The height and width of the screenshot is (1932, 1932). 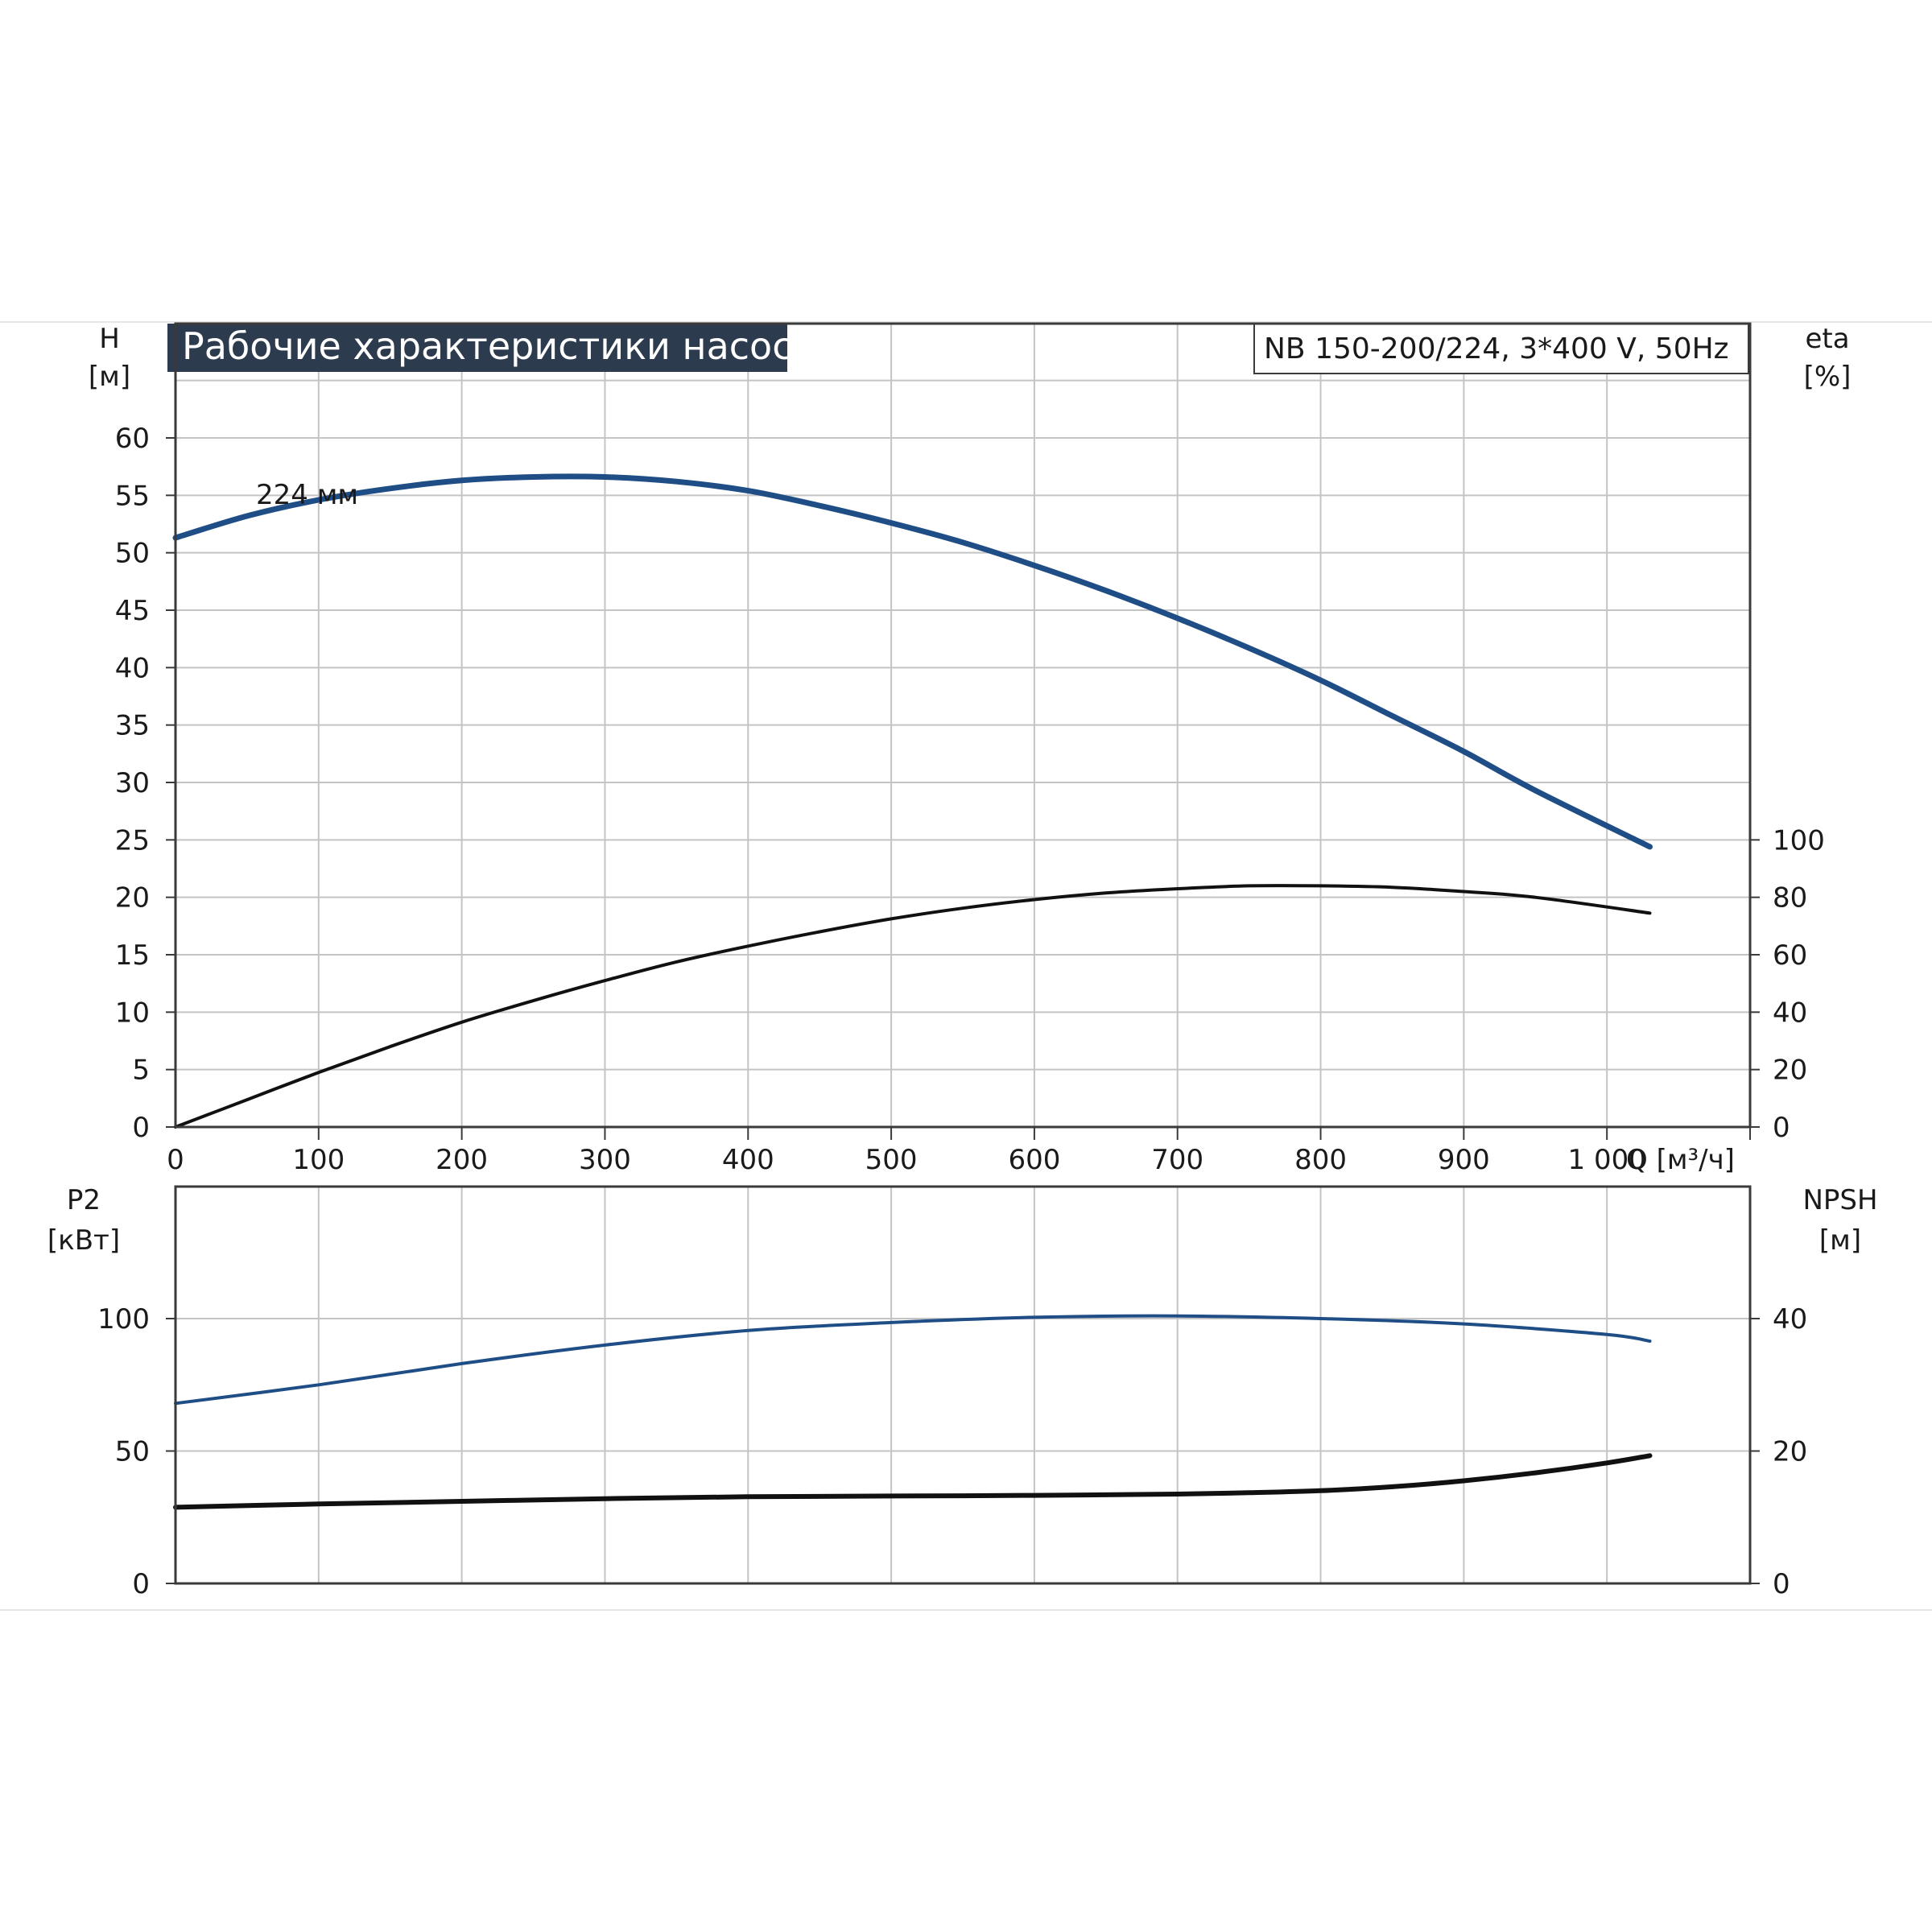 What do you see at coordinates (141, 1584) in the screenshot?
I see `power-tick-label: 0` at bounding box center [141, 1584].